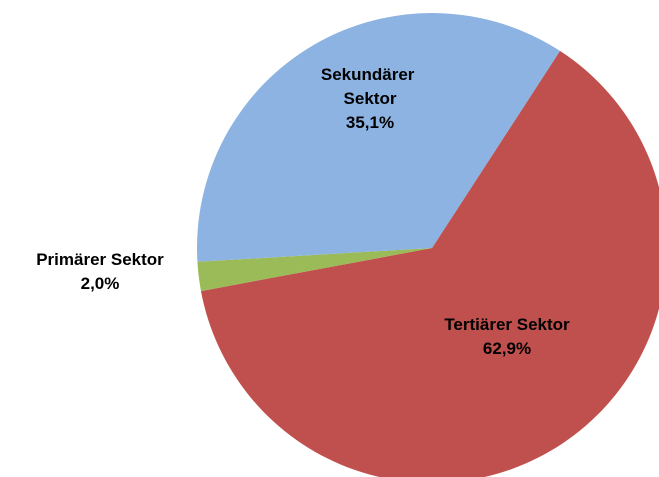 The width and height of the screenshot is (659, 477). What do you see at coordinates (370, 86) in the screenshot?
I see `slice-label: Sekundärer Sektor` at bounding box center [370, 86].